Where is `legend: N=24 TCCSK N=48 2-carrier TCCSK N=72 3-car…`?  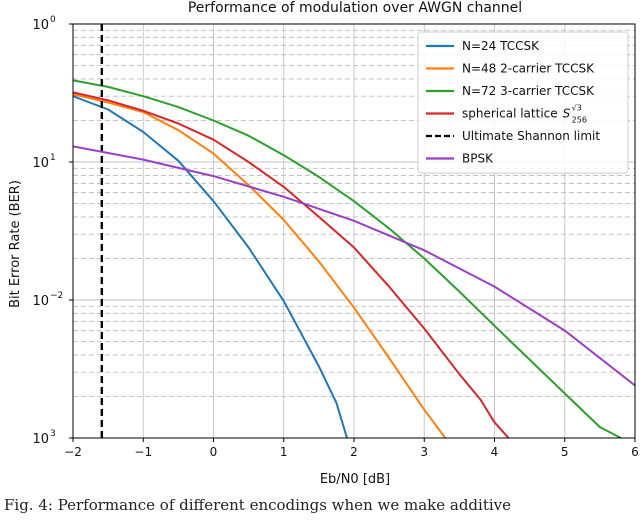 legend: N=24 TCCSK N=48 2-carrier TCCSK N=72 3-car… is located at coordinates (523, 102).